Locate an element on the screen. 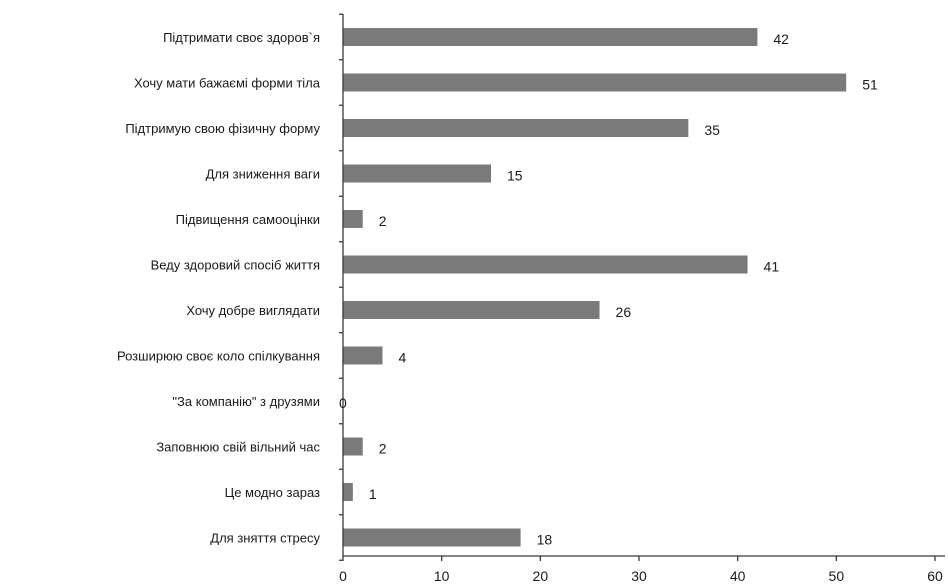 The image size is (948, 584). value-label: 41 is located at coordinates (772, 267).